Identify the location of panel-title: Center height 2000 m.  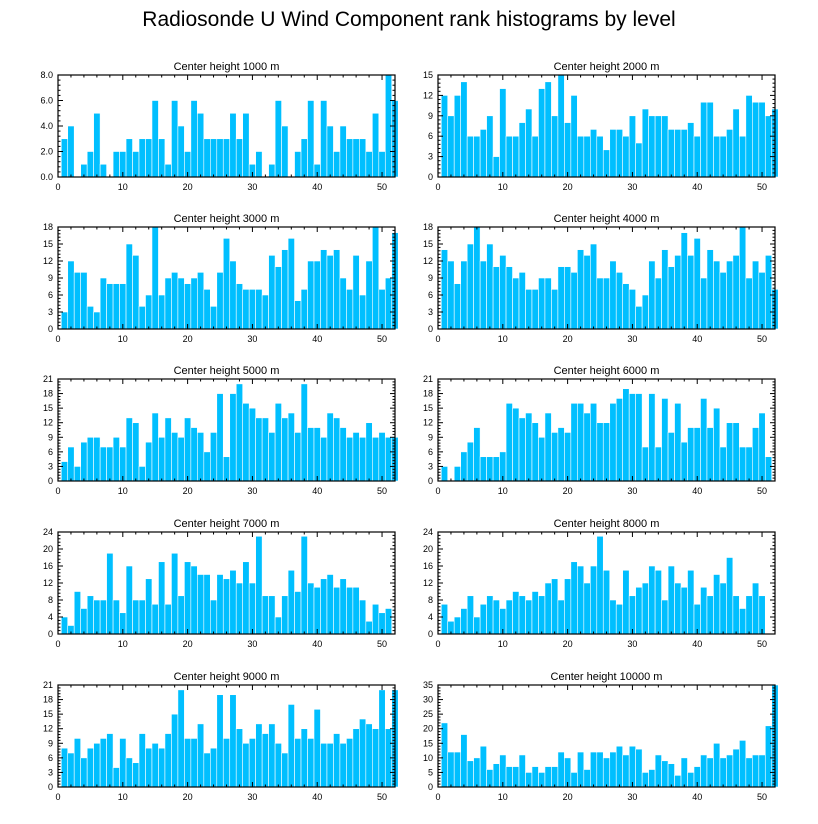
(607, 67).